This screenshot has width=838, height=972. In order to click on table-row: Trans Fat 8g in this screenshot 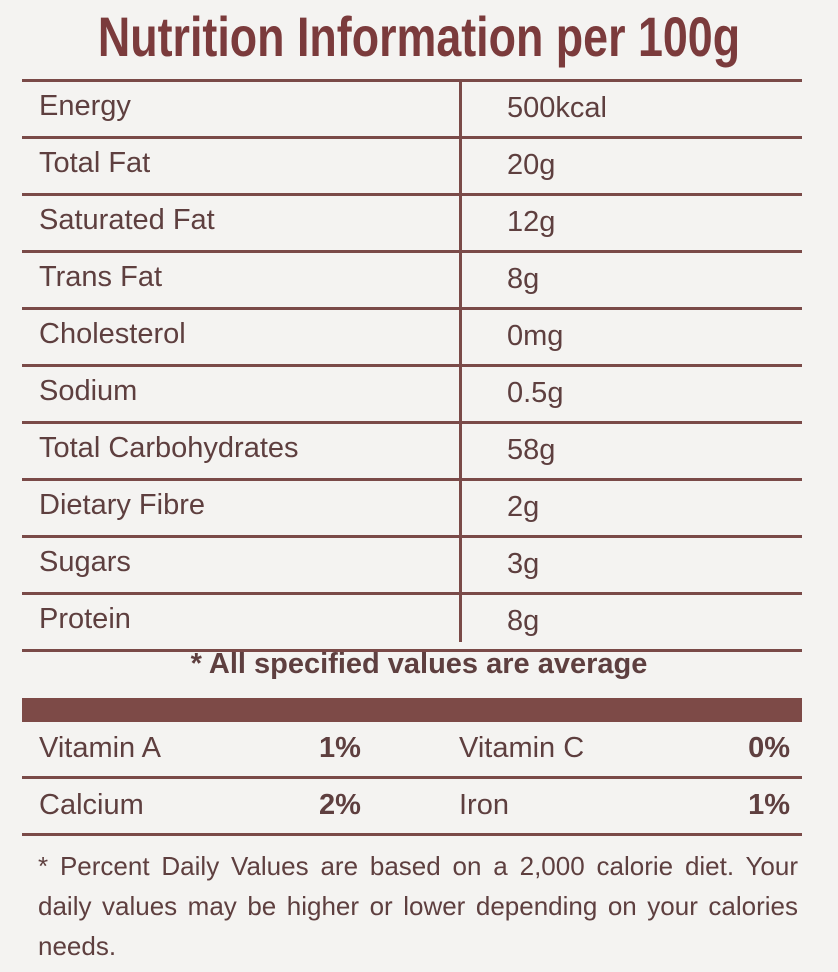, I will do `click(412, 278)`.